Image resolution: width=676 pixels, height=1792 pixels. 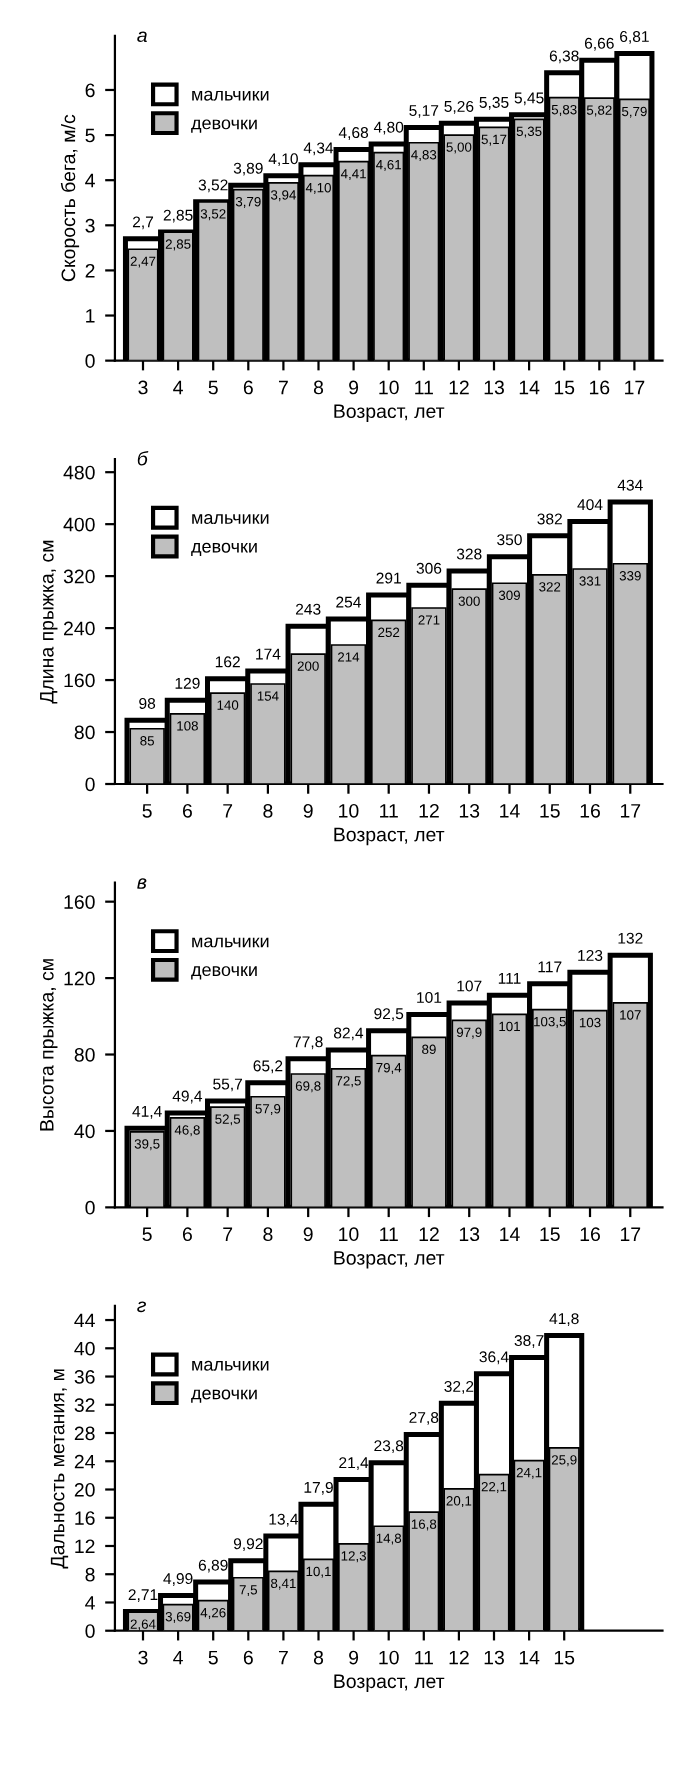 What do you see at coordinates (142, 883) in the screenshot?
I see `chart-title: в` at bounding box center [142, 883].